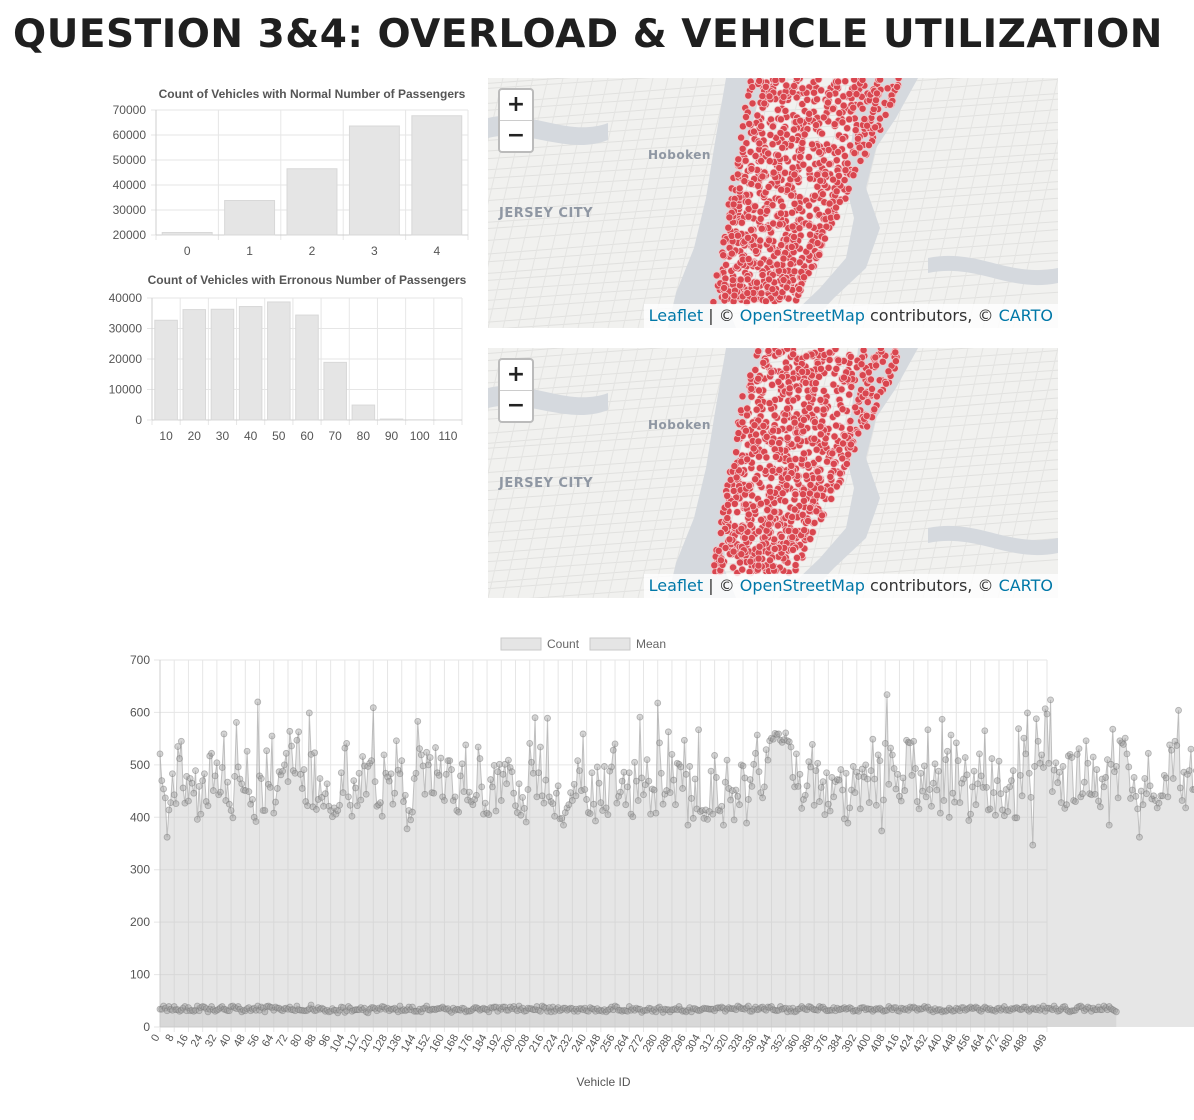 This screenshot has height=1120, width=1194. I want to click on y-tick-label: 20000, so click(126, 359).